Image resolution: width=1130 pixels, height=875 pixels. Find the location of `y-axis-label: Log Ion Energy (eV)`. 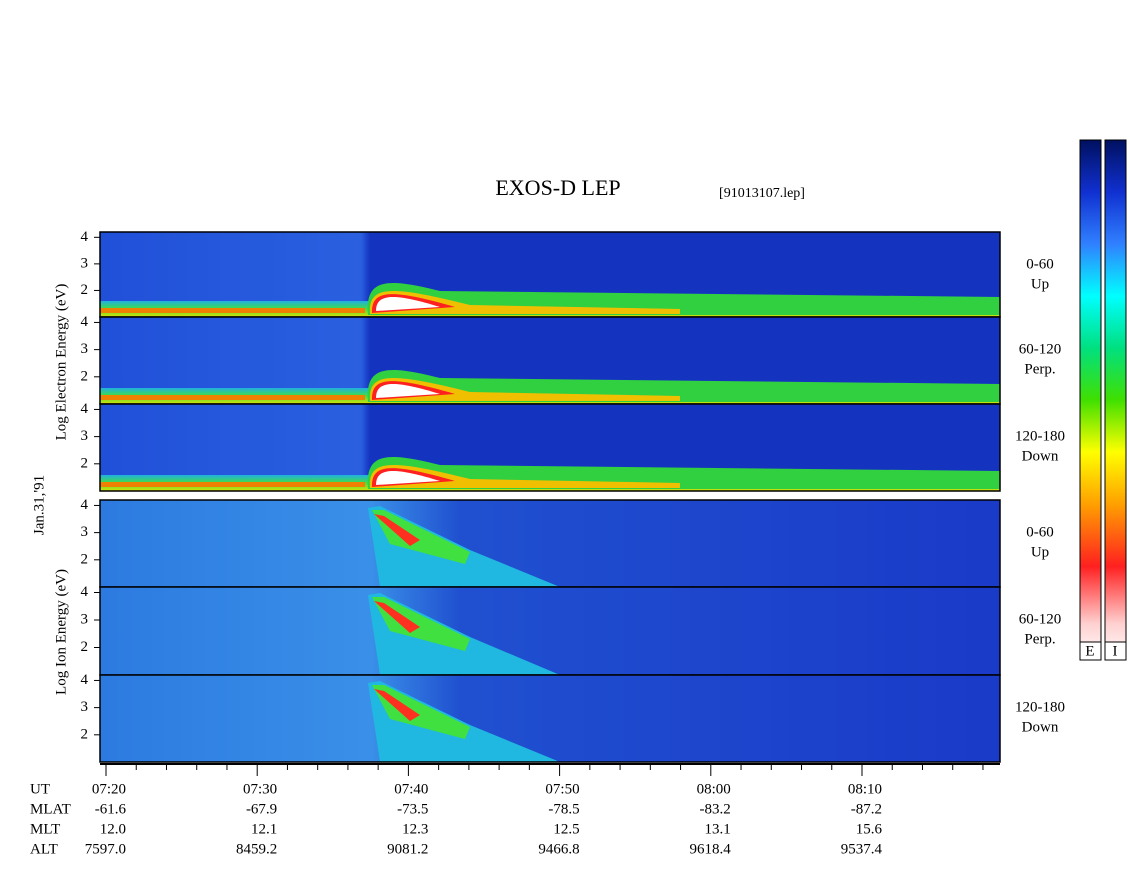

y-axis-label: Log Ion Energy (eV) is located at coordinates (61, 632).